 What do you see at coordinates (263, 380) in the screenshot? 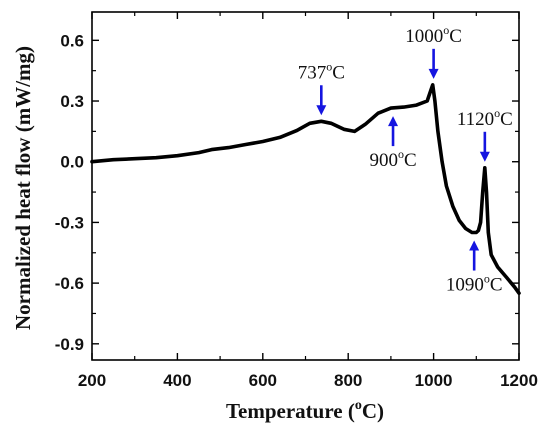
I see `x-tick-label: 600` at bounding box center [263, 380].